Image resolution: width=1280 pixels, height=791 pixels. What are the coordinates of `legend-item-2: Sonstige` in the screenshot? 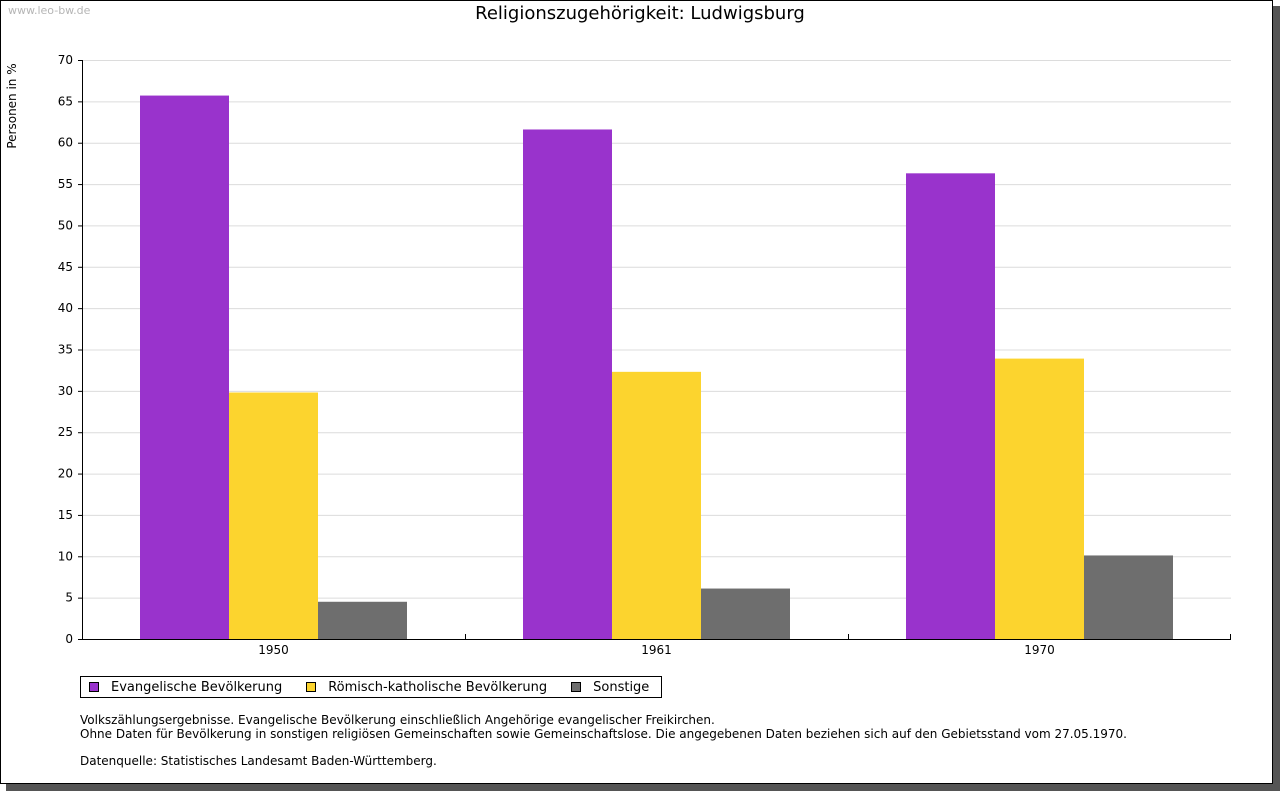 It's located at (610, 687).